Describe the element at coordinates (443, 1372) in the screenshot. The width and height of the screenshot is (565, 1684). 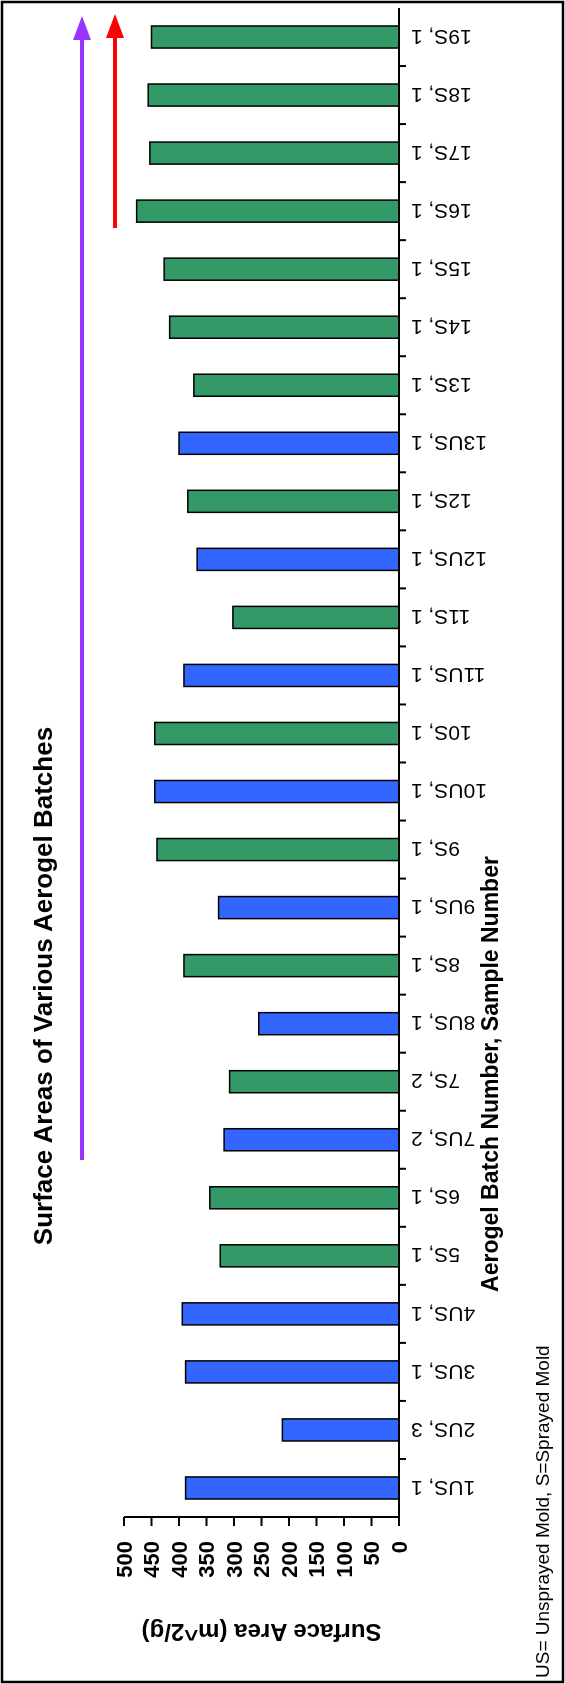
I see `y-tick-label: 3US, 1` at that location.